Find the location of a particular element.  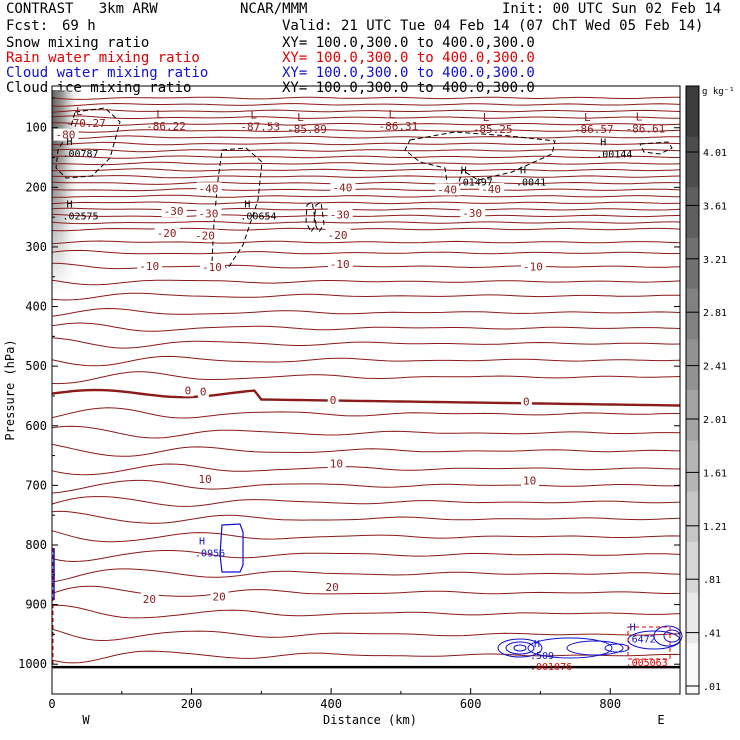

ice-max-label: .00787 is located at coordinates (80, 154).